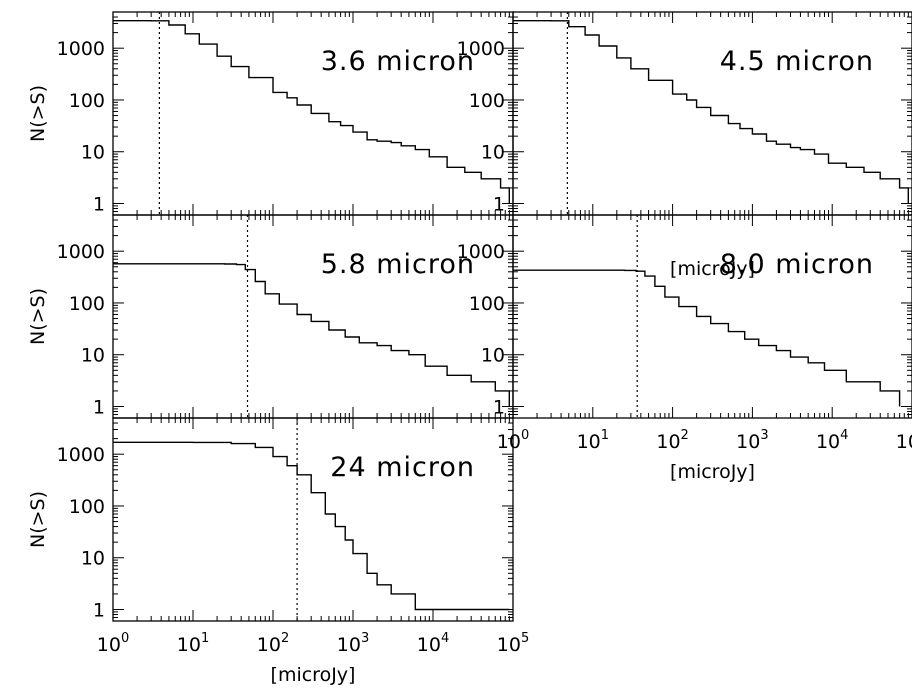 This screenshot has height=688, width=912. I want to click on panel-label: 8.0 micron, so click(797, 264).